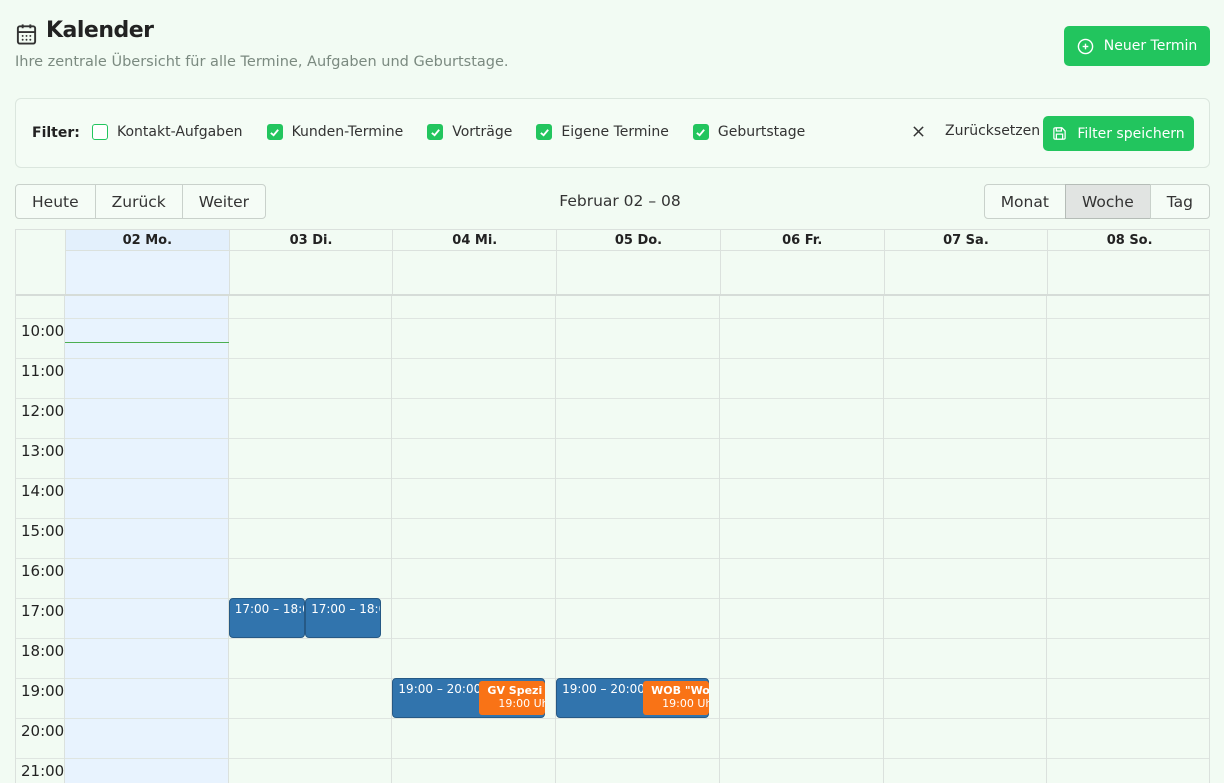 The width and height of the screenshot is (1224, 783). What do you see at coordinates (1107, 201) in the screenshot?
I see `view-button: Woche` at bounding box center [1107, 201].